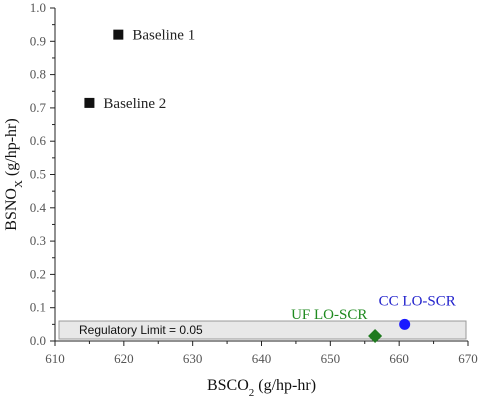  Describe the element at coordinates (38, 340) in the screenshot. I see `y-tick-label: 0.0` at that location.